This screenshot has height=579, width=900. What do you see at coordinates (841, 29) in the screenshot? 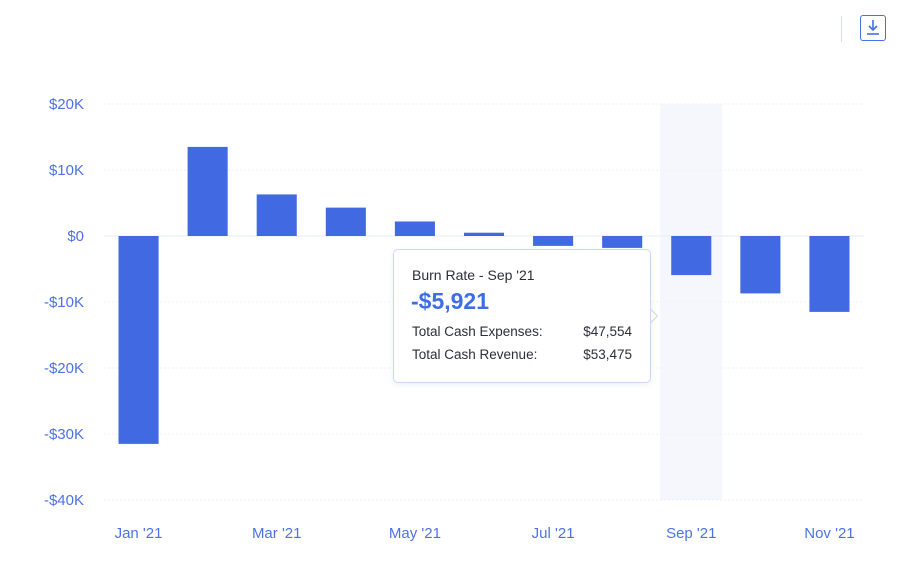
I see `toolbar-divider` at bounding box center [841, 29].